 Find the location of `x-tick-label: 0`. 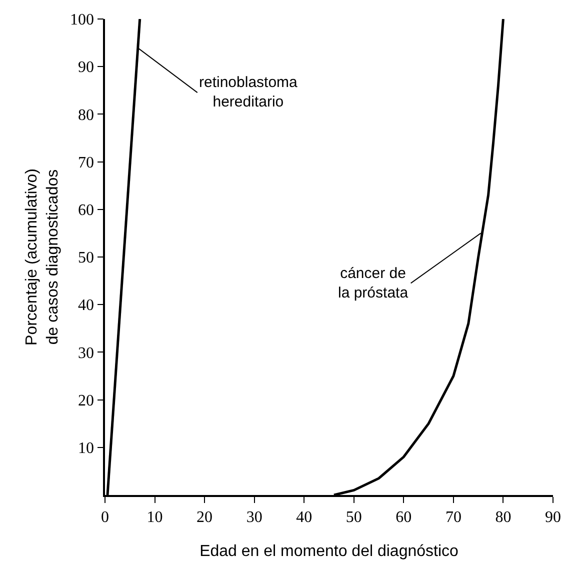

x-tick-label: 0 is located at coordinates (105, 517).